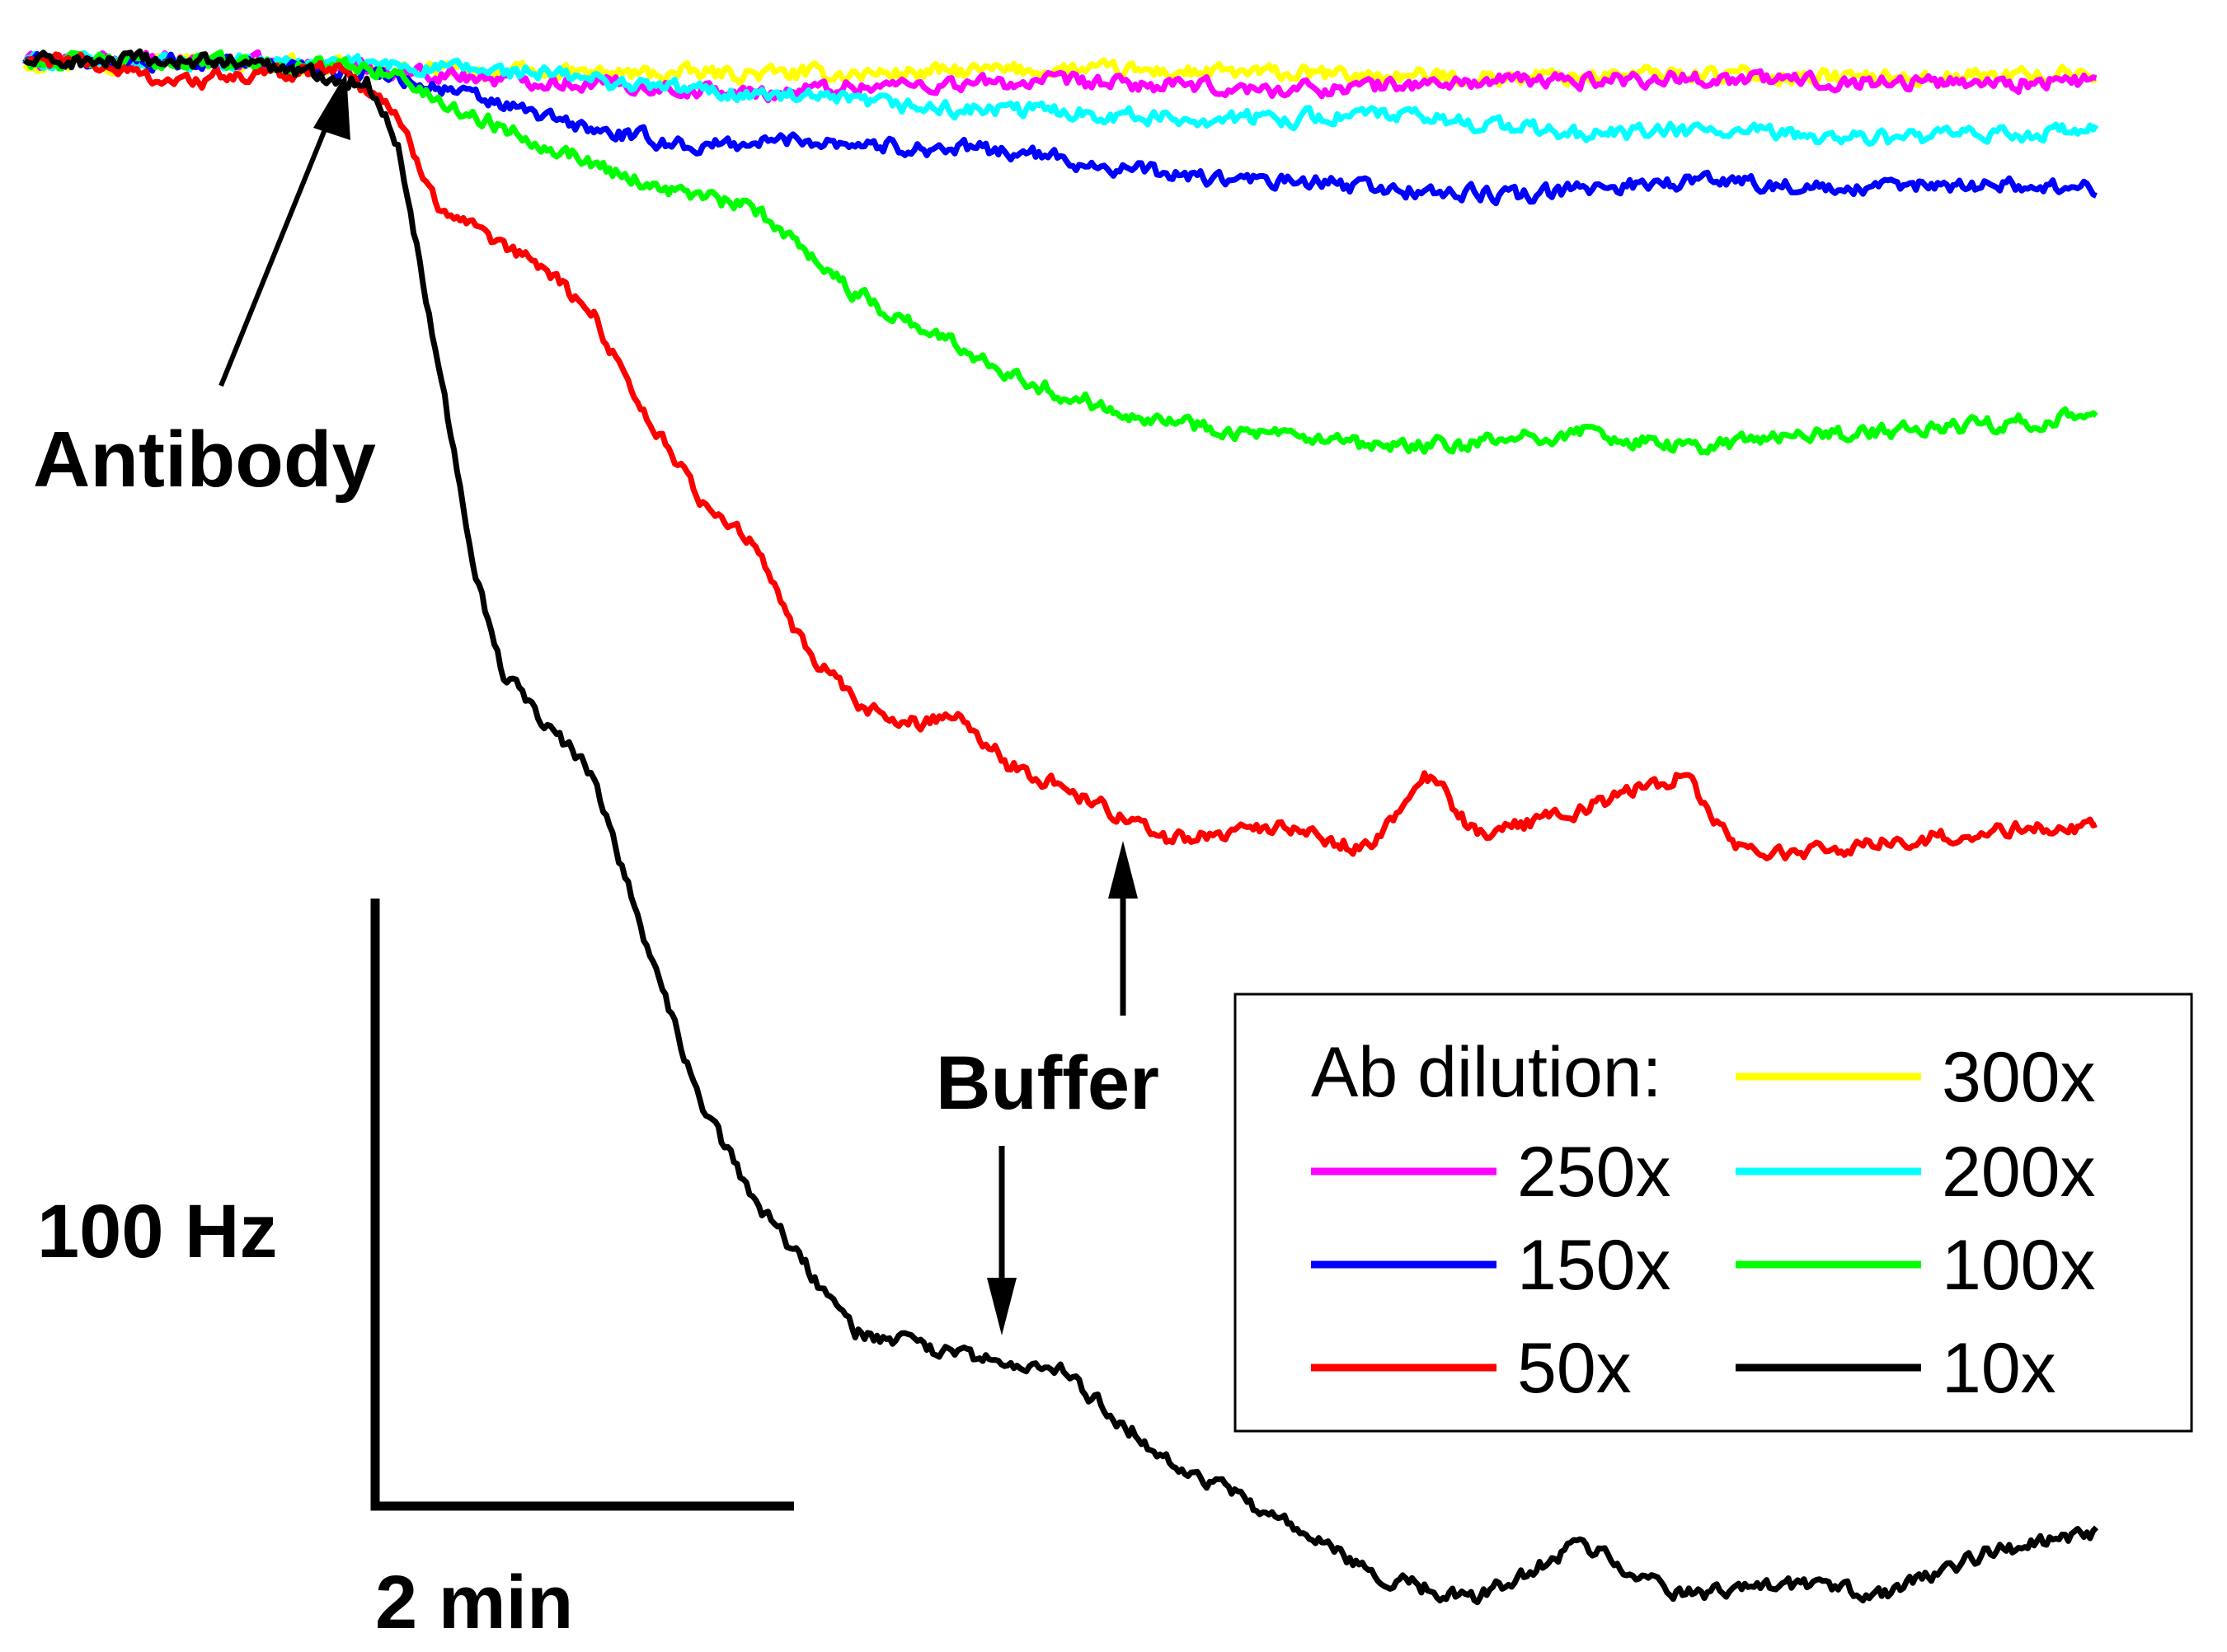 This screenshot has height=1652, width=2227. Describe the element at coordinates (1491, 1172) in the screenshot. I see `legend-item-250x: 250x` at that location.